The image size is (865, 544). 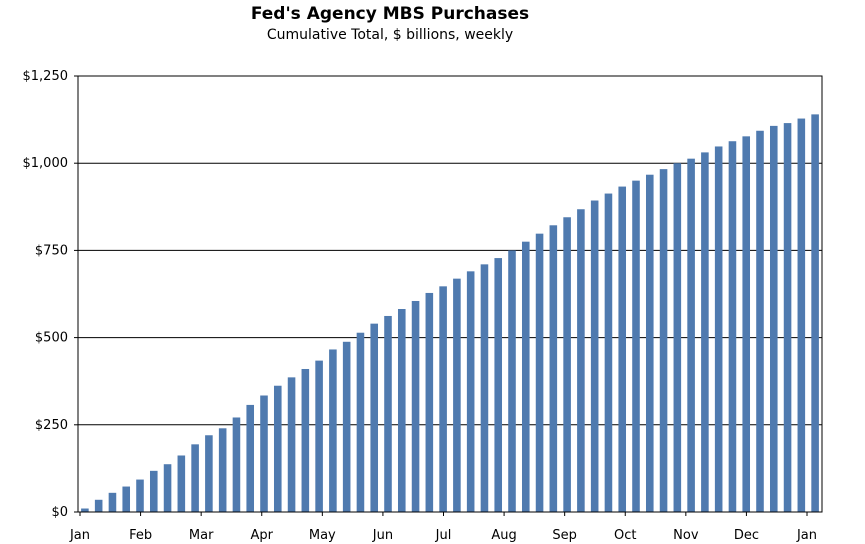 What do you see at coordinates (322, 535) in the screenshot?
I see `x-tick-label: May` at bounding box center [322, 535].